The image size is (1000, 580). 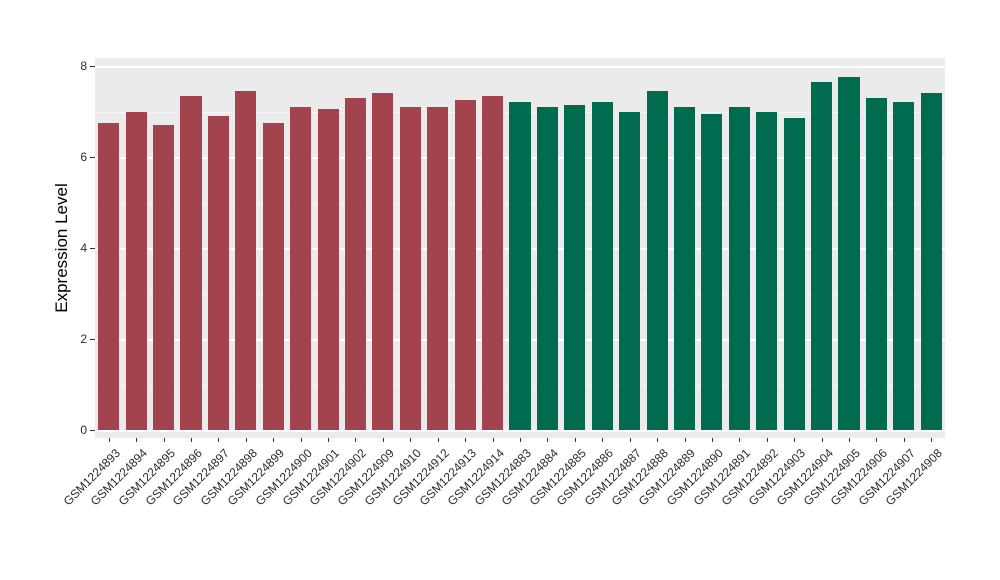 What do you see at coordinates (83, 248) in the screenshot?
I see `y-tick-label-4: 4` at bounding box center [83, 248].